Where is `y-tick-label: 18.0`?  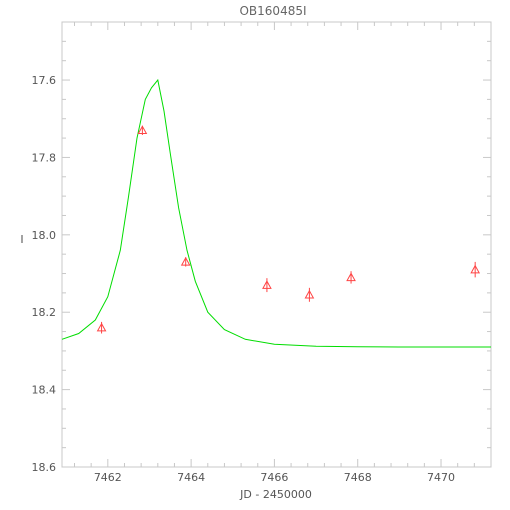
y-tick-label: 18.0 is located at coordinates (44, 235).